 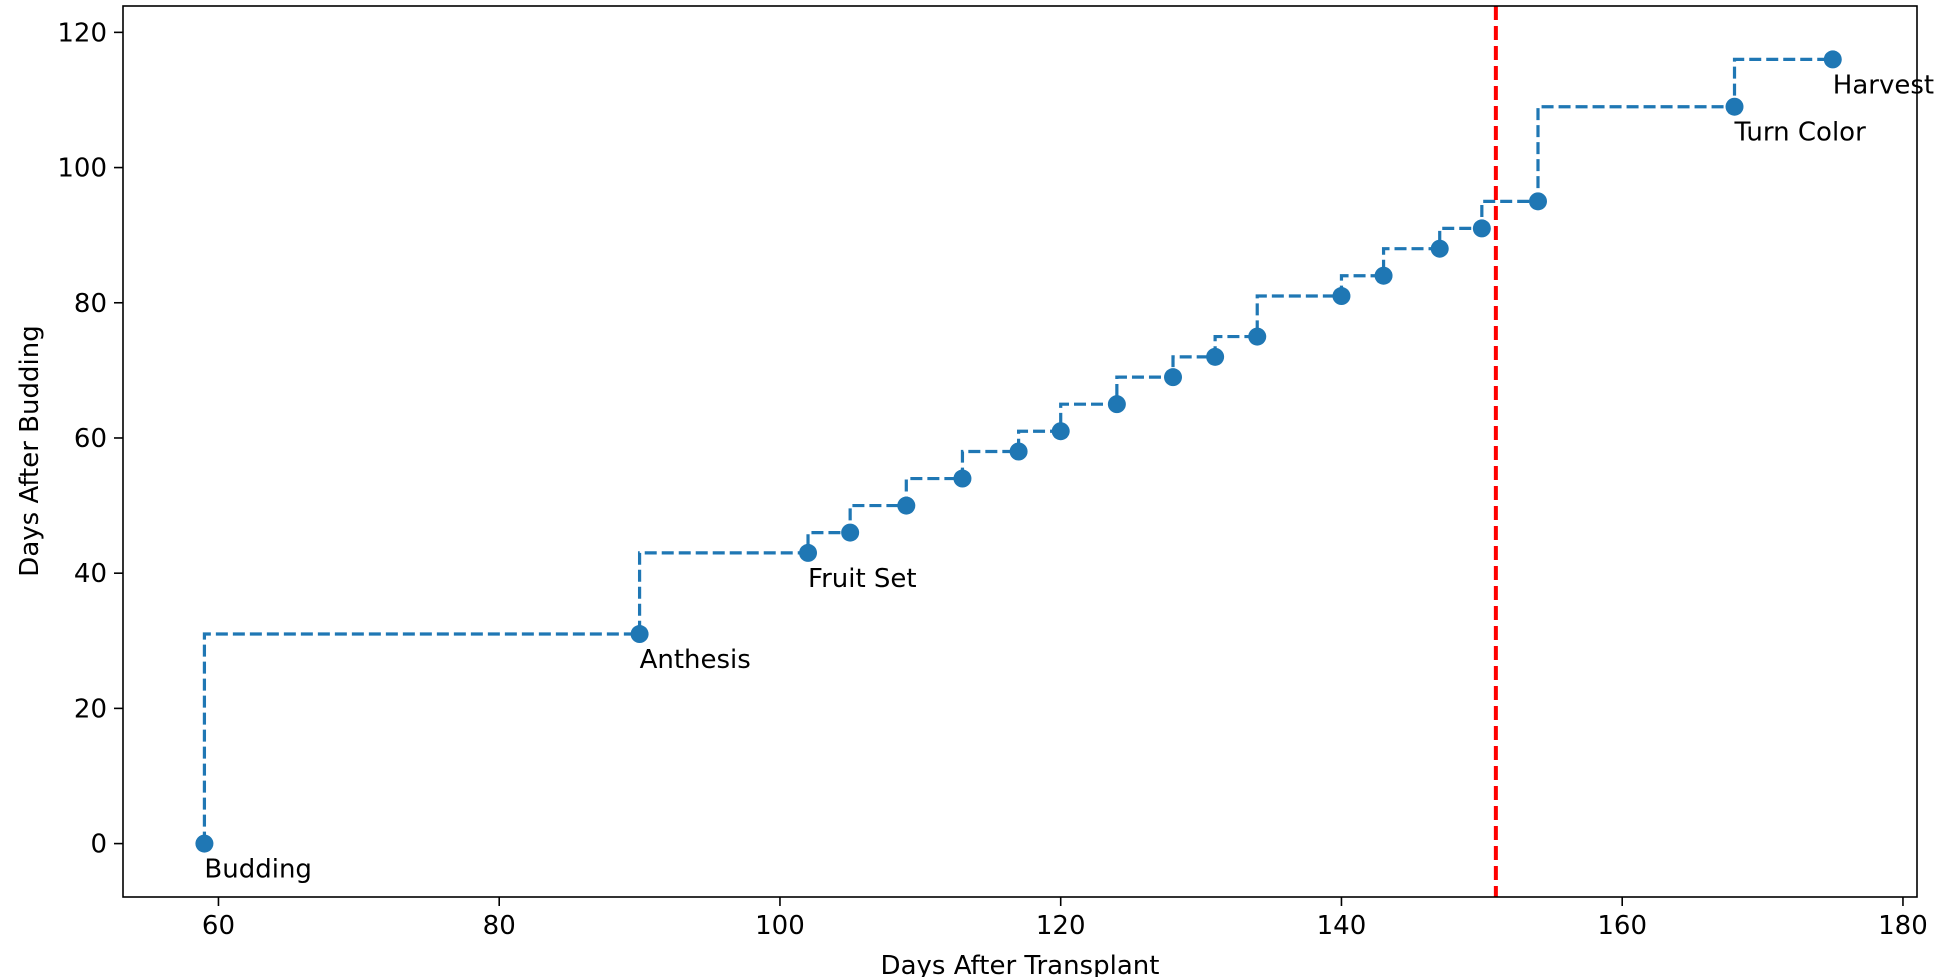 What do you see at coordinates (1883, 85) in the screenshot?
I see `annotation-label: Harvest` at bounding box center [1883, 85].